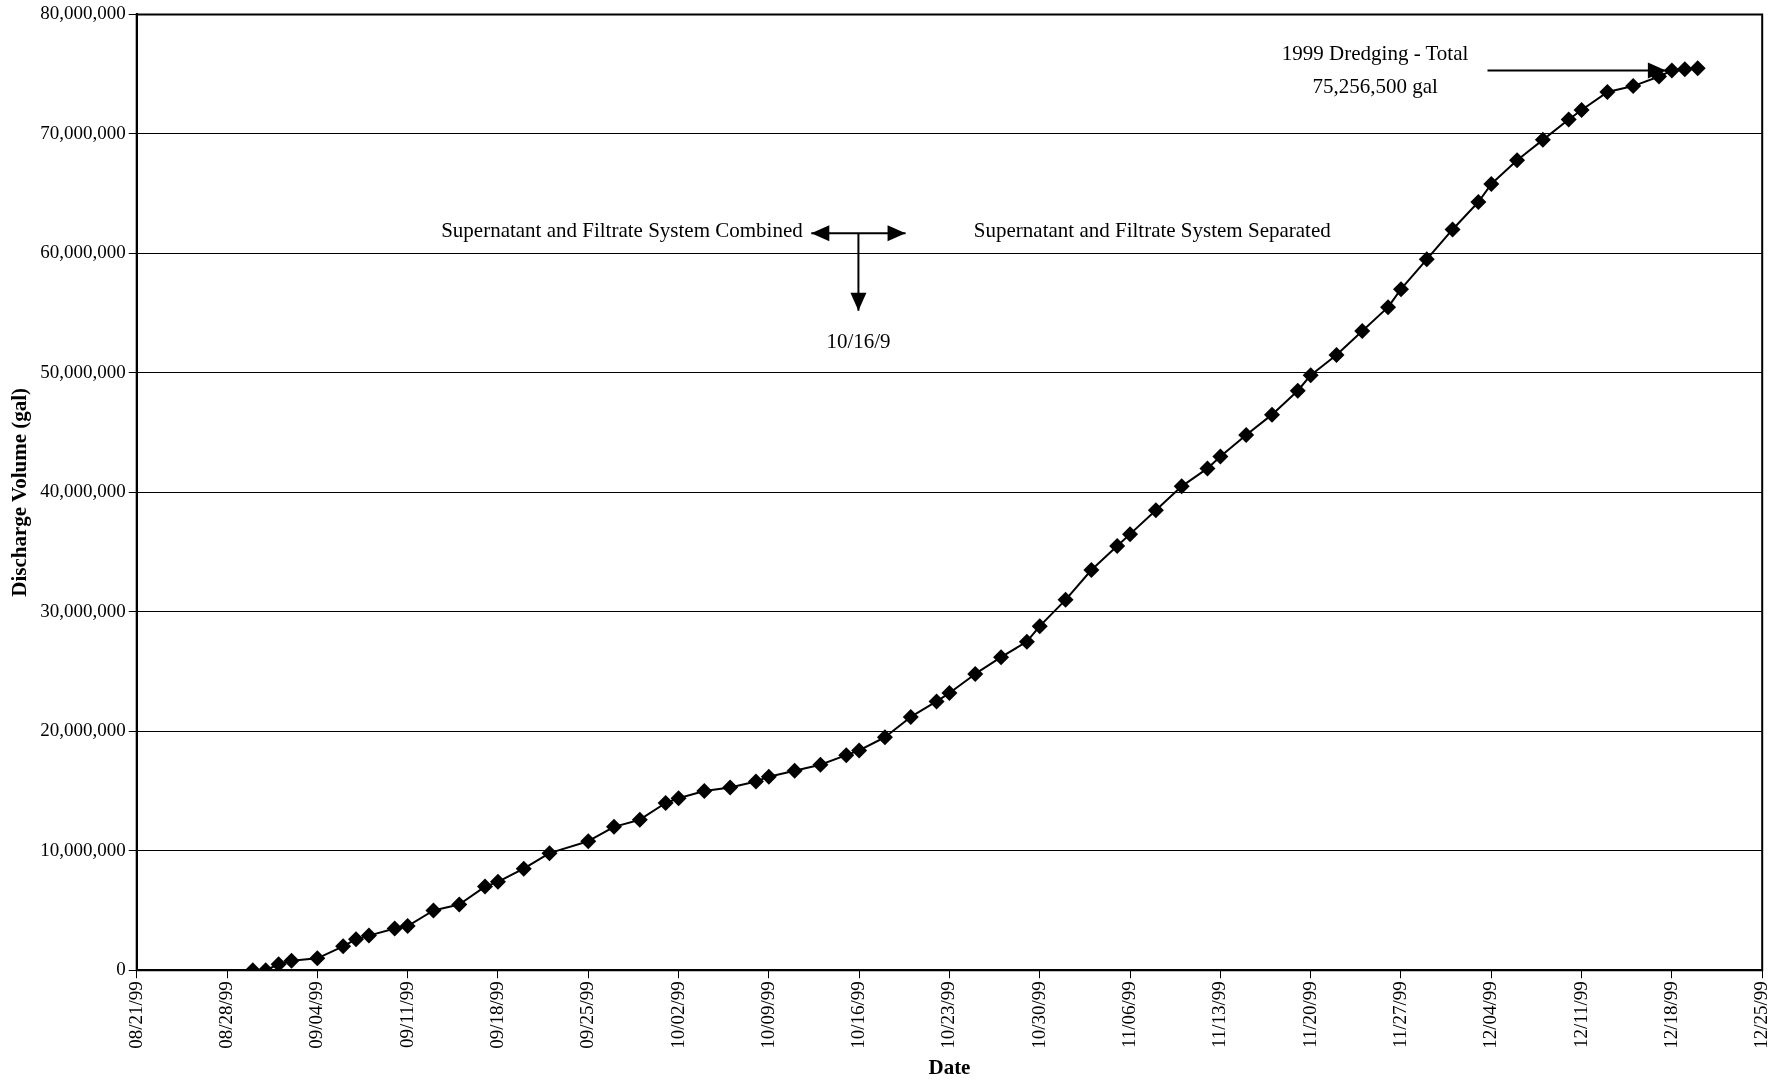  What do you see at coordinates (1309, 1015) in the screenshot?
I see `x-tick-label: 11/20/99` at bounding box center [1309, 1015].